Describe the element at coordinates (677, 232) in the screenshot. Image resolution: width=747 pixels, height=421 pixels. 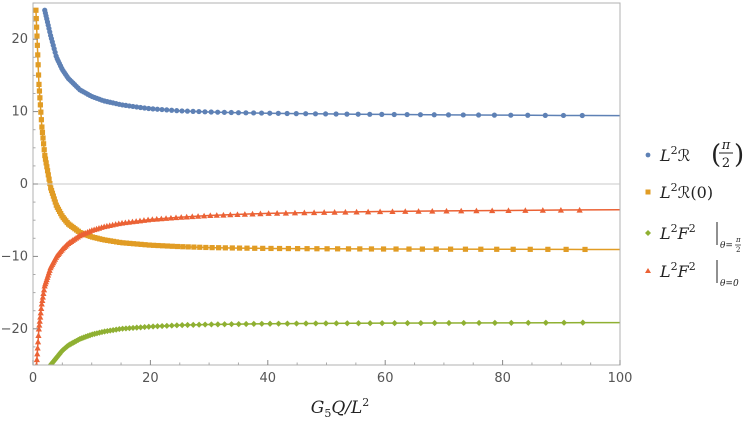
I see `legend-label-f-pi2: L2F2` at that location.